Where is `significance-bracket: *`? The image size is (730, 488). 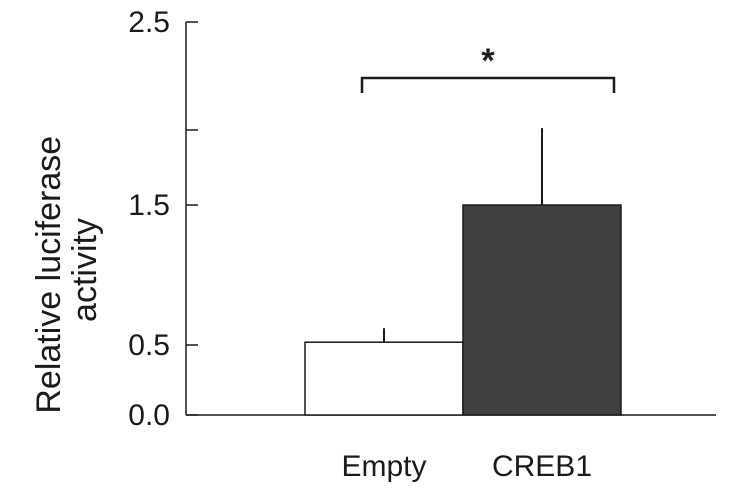 significance-bracket: * is located at coordinates (488, 67).